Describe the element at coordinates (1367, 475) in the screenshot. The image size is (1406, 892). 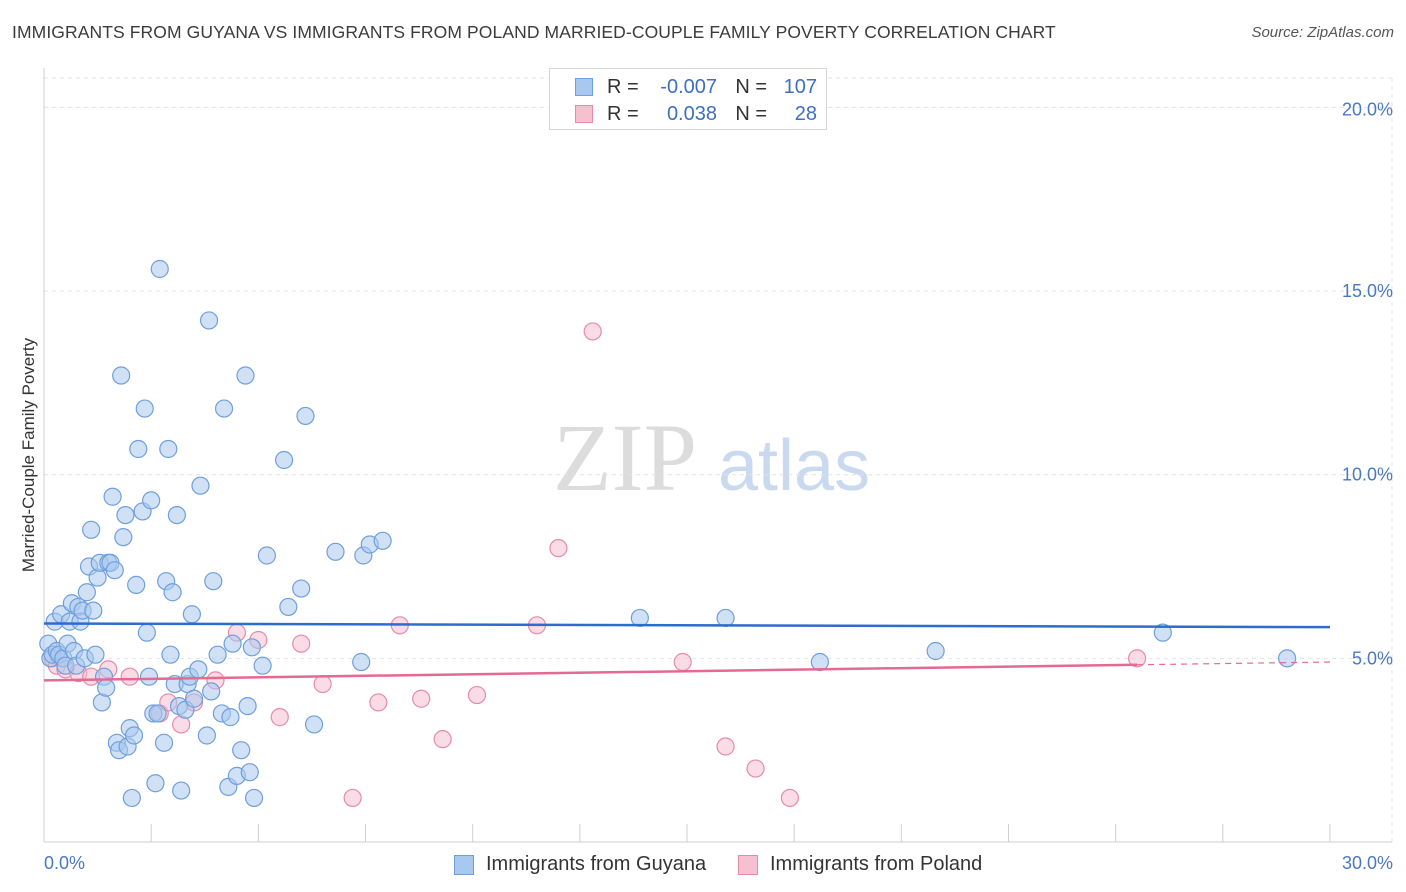
I see `y-tick-label: 10.0%` at that location.